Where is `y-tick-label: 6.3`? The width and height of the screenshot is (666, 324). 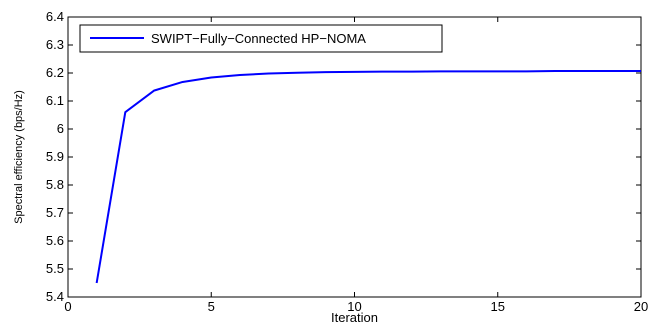
y-tick-label: 6.3 is located at coordinates (55, 44).